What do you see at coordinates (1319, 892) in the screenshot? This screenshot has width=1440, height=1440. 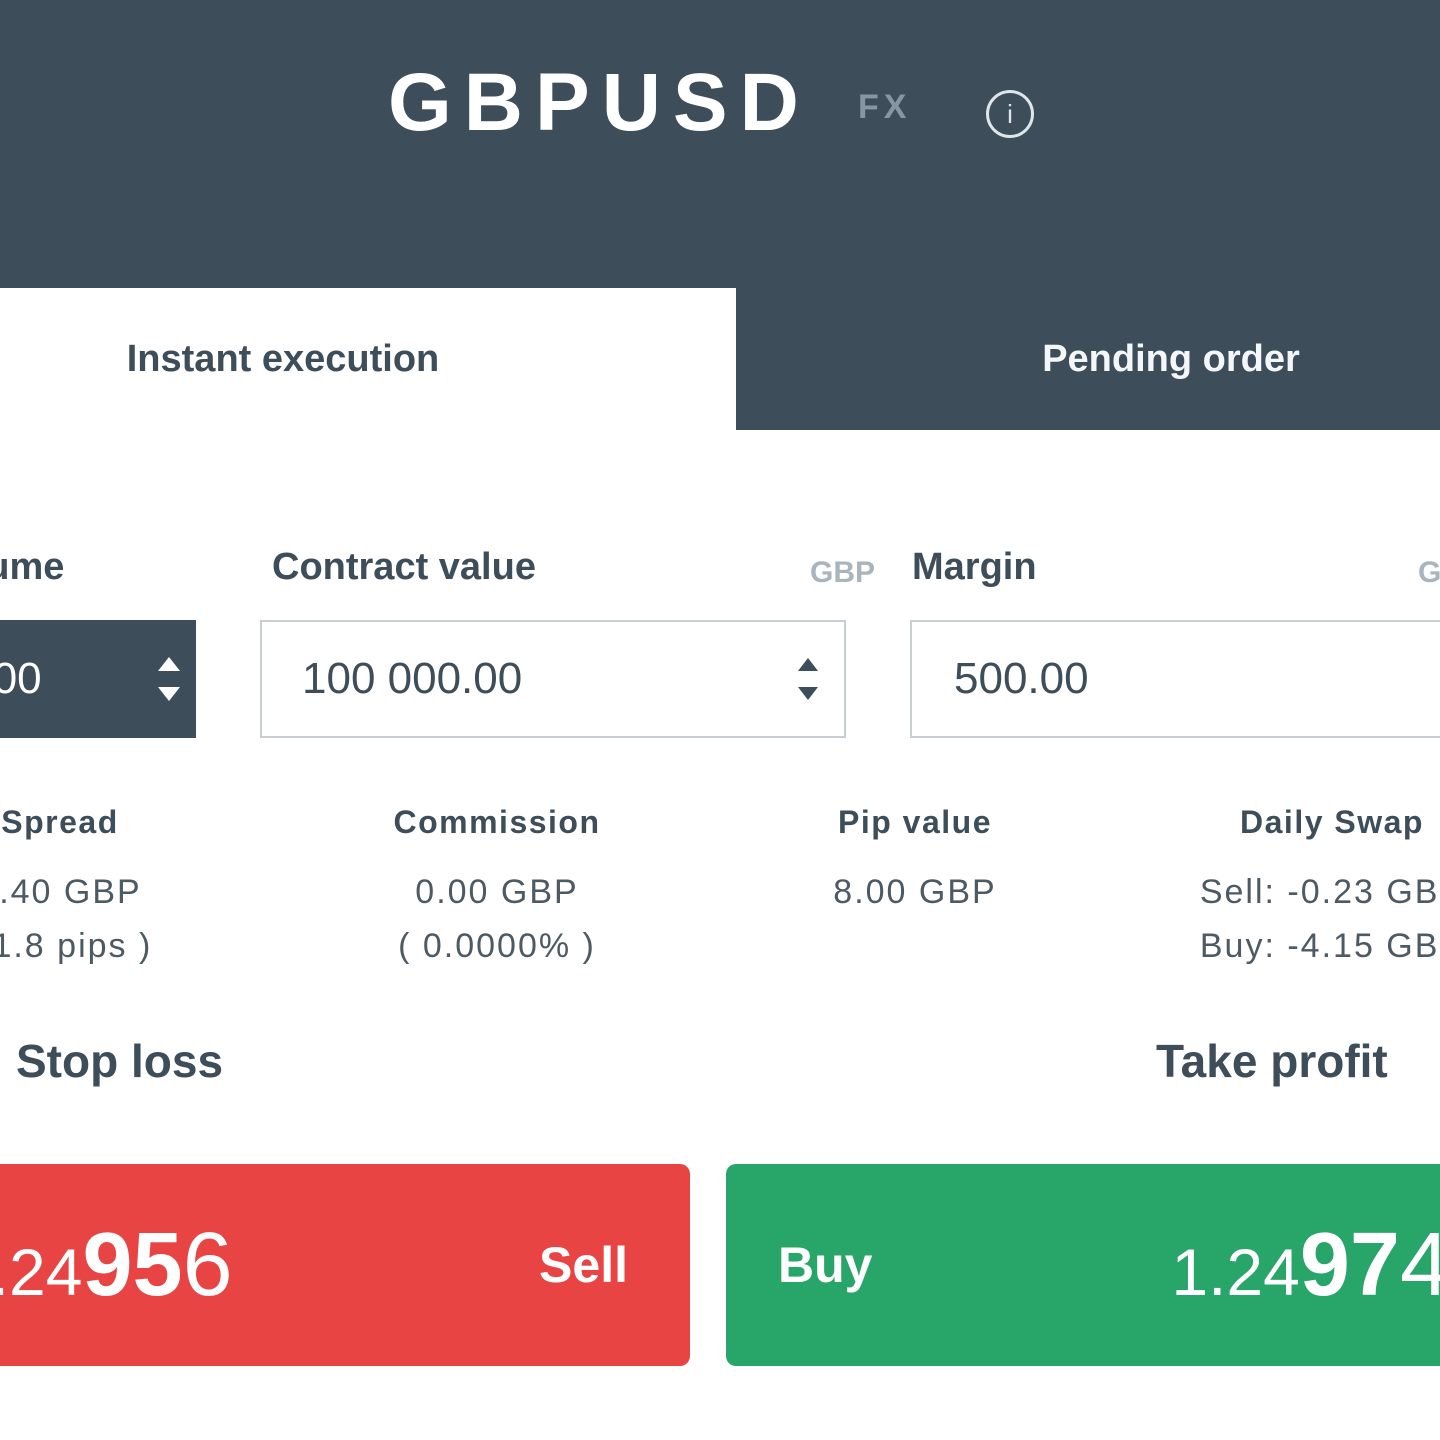 I see `daily-swap-sell: Sell: -0.23 GBP` at bounding box center [1319, 892].